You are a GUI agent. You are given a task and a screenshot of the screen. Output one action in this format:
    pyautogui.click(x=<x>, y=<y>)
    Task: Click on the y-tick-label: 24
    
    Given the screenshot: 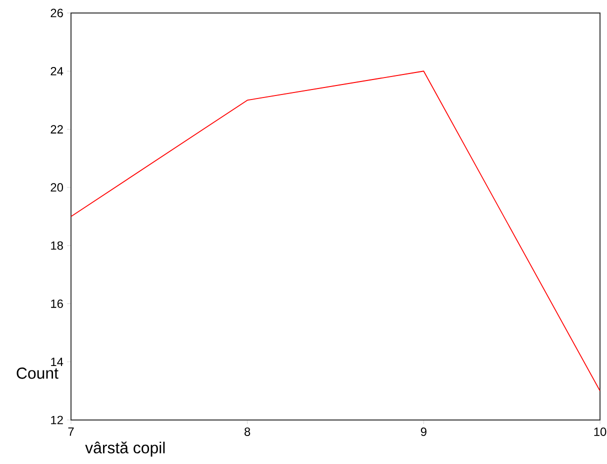 What is the action you would take?
    pyautogui.click(x=57, y=71)
    